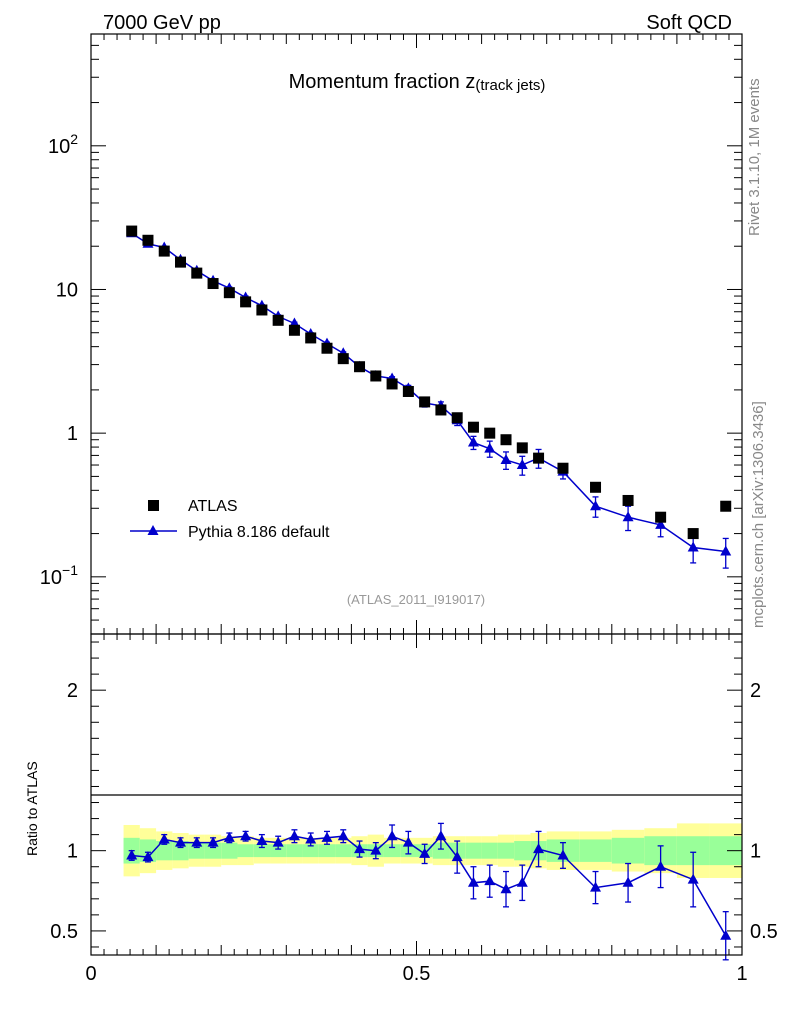 The width and height of the screenshot is (786, 1029). What do you see at coordinates (230, 519) in the screenshot?
I see `legend: ATLAS Pythia 8.186 default` at bounding box center [230, 519].